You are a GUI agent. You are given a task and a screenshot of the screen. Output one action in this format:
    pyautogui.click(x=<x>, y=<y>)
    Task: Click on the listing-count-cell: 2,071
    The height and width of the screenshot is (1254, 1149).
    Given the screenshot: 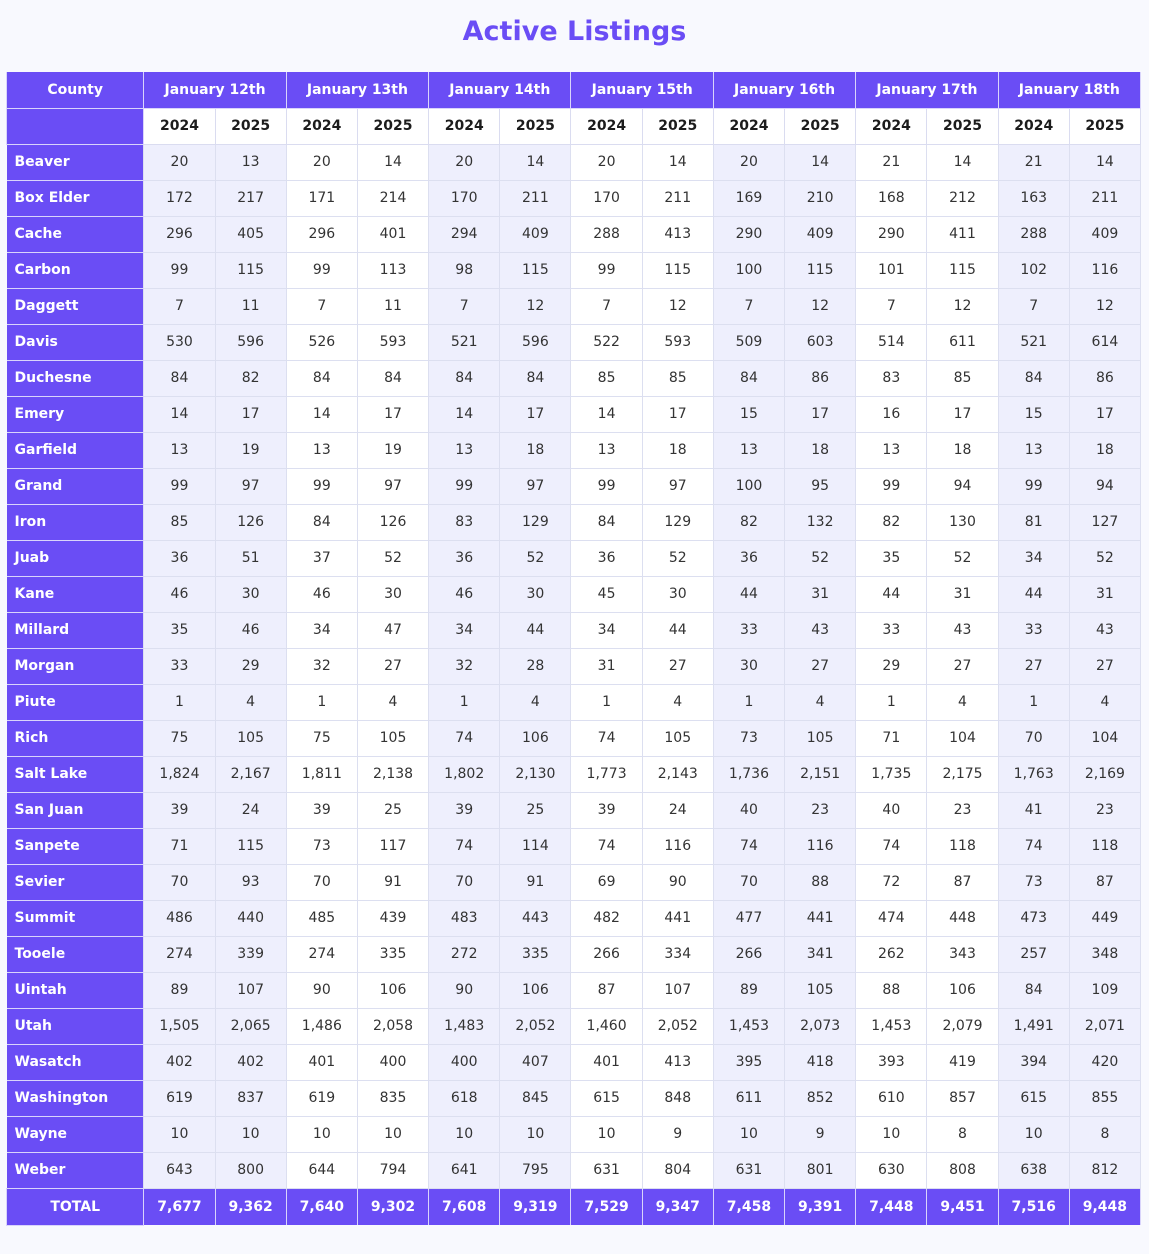 What is the action you would take?
    pyautogui.click(x=1105, y=1026)
    